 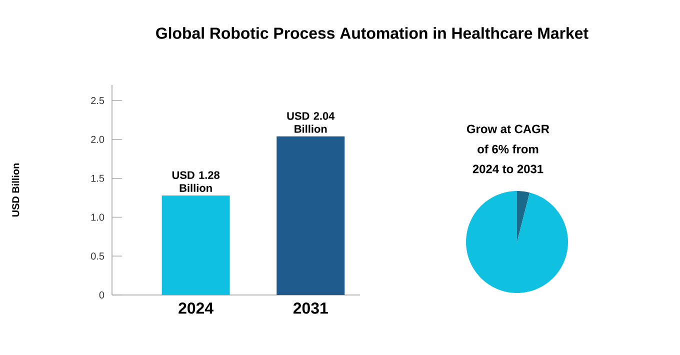 I want to click on x-tick-label: 2024, so click(x=196, y=308).